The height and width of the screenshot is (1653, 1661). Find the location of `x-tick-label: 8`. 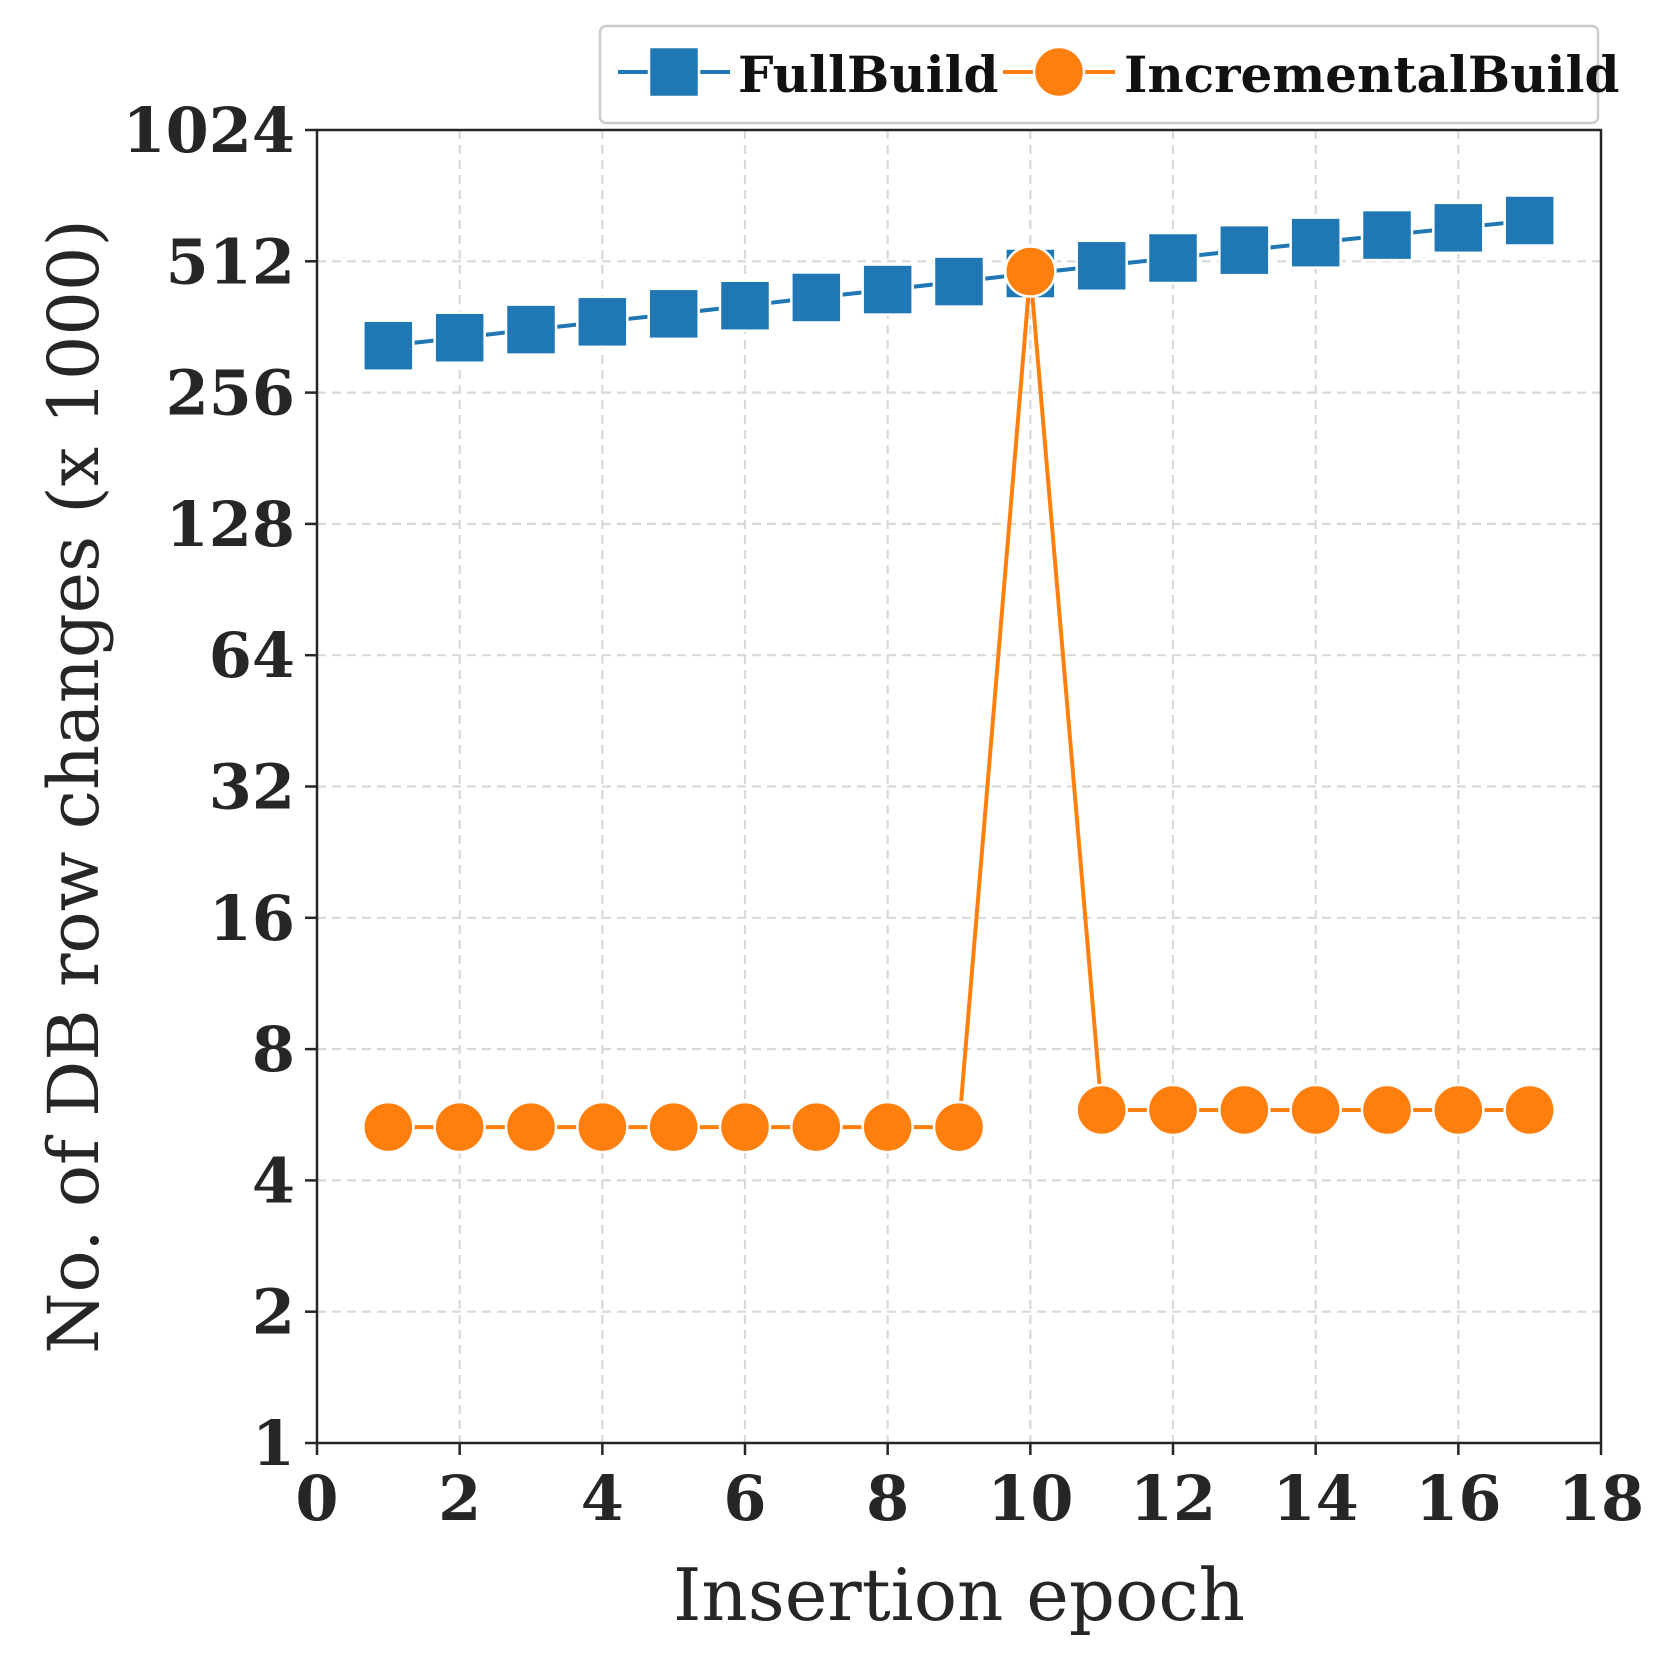

x-tick-label: 8 is located at coordinates (887, 1498).